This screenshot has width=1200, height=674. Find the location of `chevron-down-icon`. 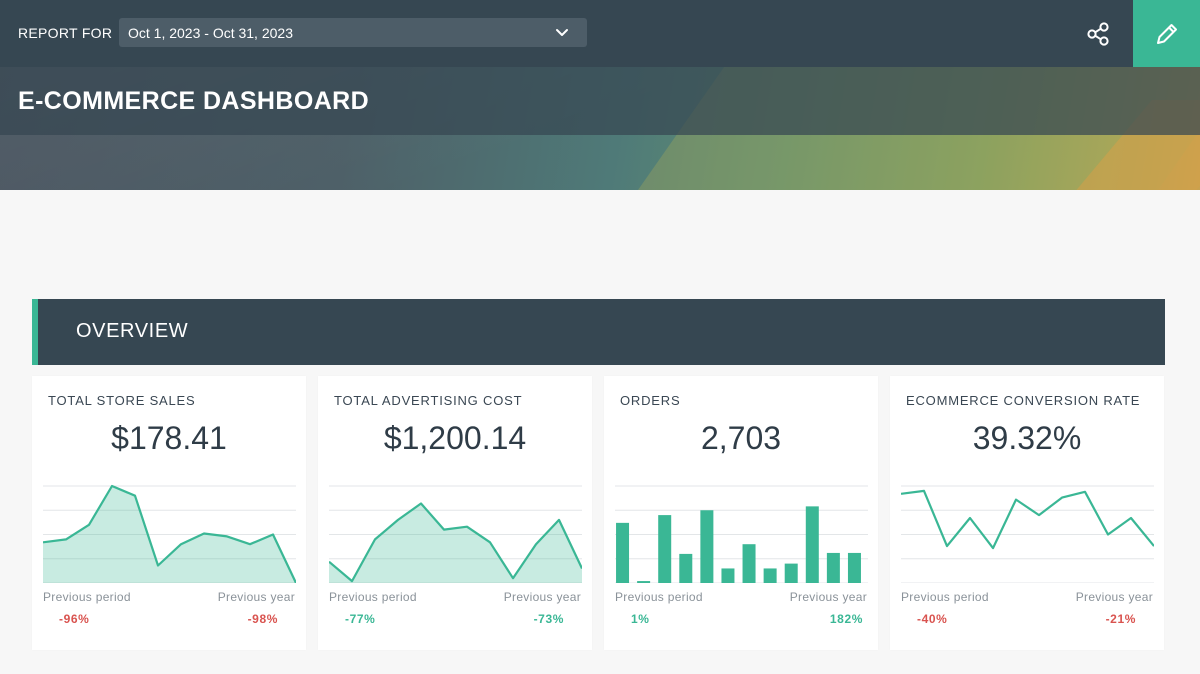

chevron-down-icon is located at coordinates (562, 32).